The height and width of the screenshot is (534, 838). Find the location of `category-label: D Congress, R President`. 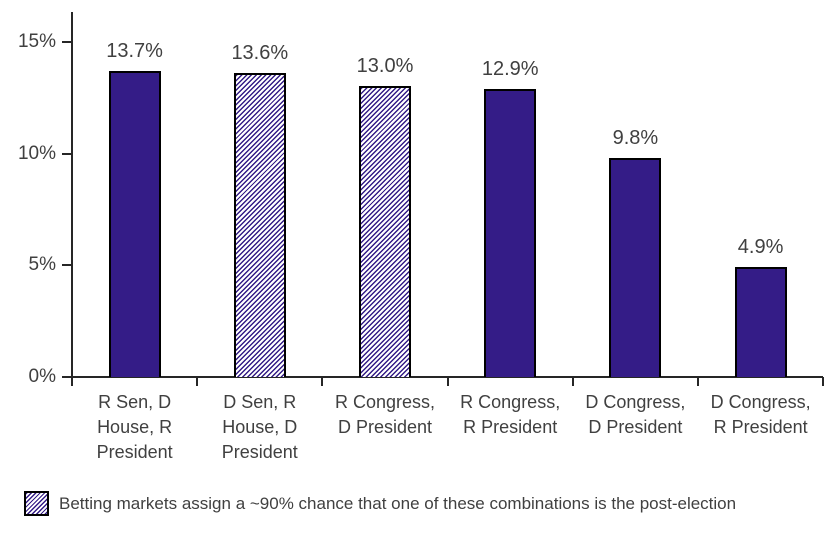

category-label: D Congress, R President is located at coordinates (760, 414).